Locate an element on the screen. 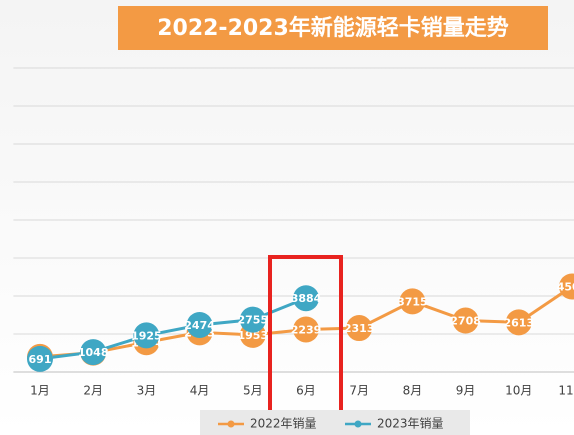 The height and width of the screenshot is (435, 574). legend-label: 2022年销量 is located at coordinates (283, 424).